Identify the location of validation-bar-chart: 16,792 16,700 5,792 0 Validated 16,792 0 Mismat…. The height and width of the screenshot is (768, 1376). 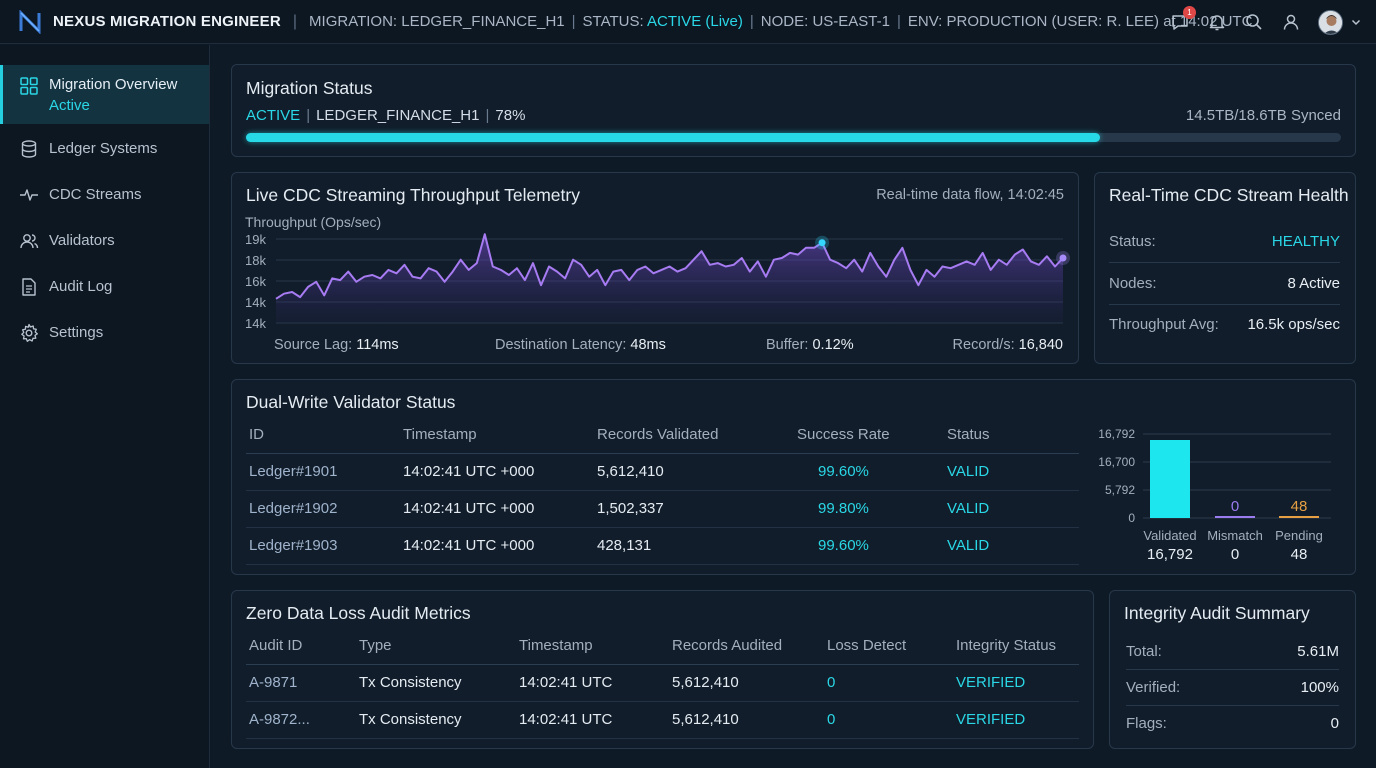
(1214, 495).